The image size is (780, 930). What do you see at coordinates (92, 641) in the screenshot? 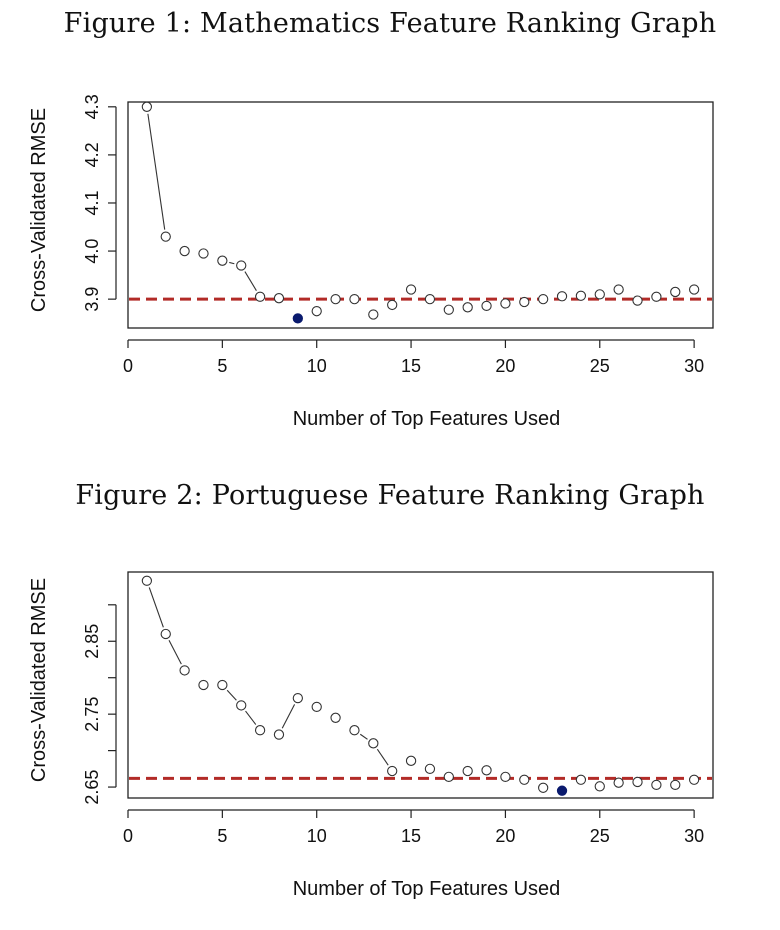
I see `y-tick-label: 2.85` at bounding box center [92, 641].